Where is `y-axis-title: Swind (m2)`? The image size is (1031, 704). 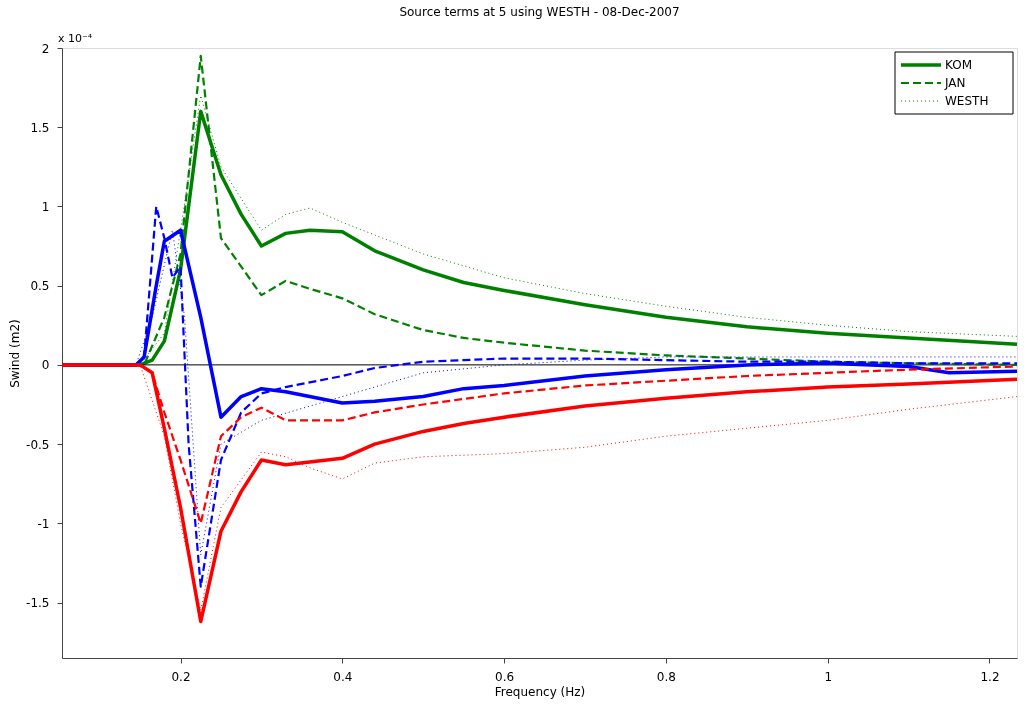
y-axis-title: Swind (m2) is located at coordinates (15, 353).